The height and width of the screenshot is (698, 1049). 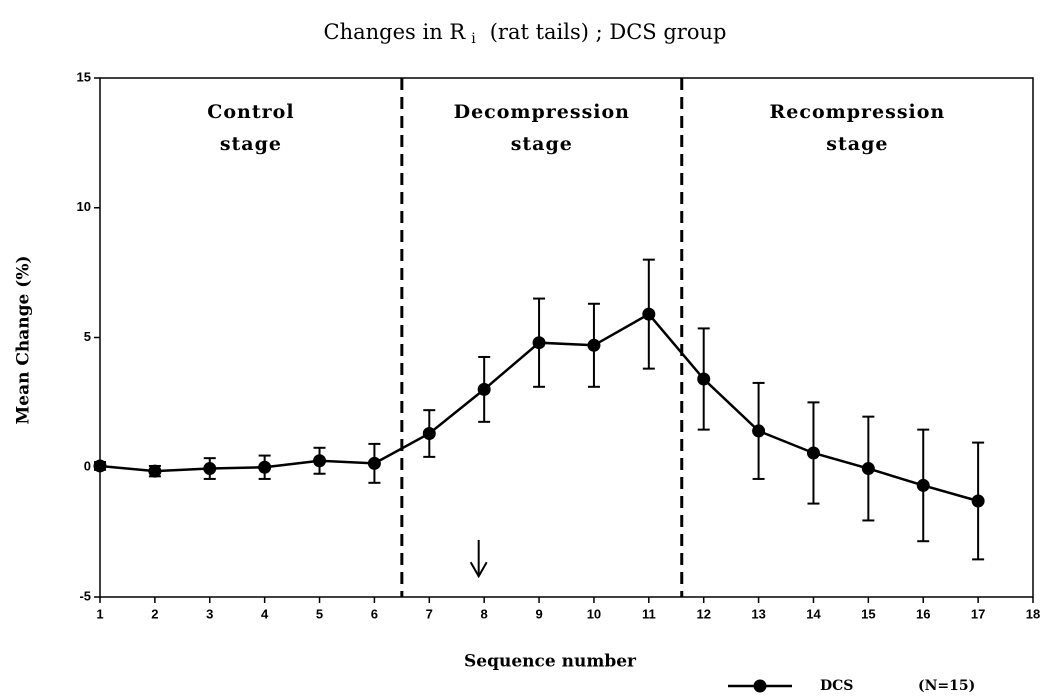 I want to click on y-axis-label: Mean Change (%), so click(x=24, y=339).